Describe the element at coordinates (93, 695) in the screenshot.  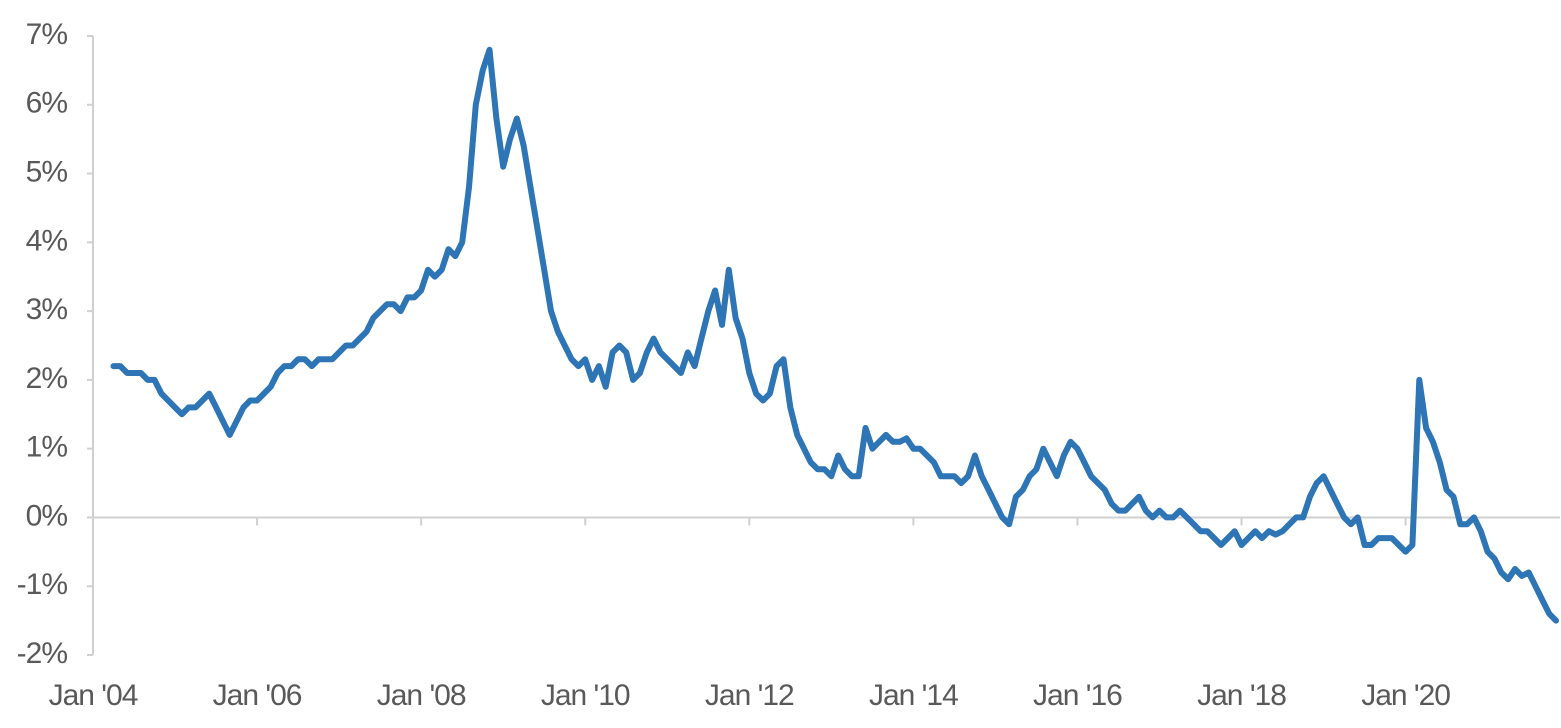
I see `x-tick-label: Jan '04` at that location.